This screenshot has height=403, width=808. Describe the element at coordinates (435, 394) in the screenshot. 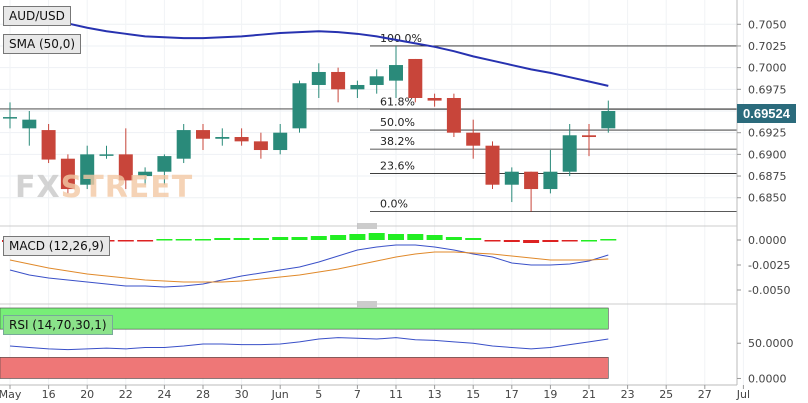

I see `x-tick-label: 13` at that location.